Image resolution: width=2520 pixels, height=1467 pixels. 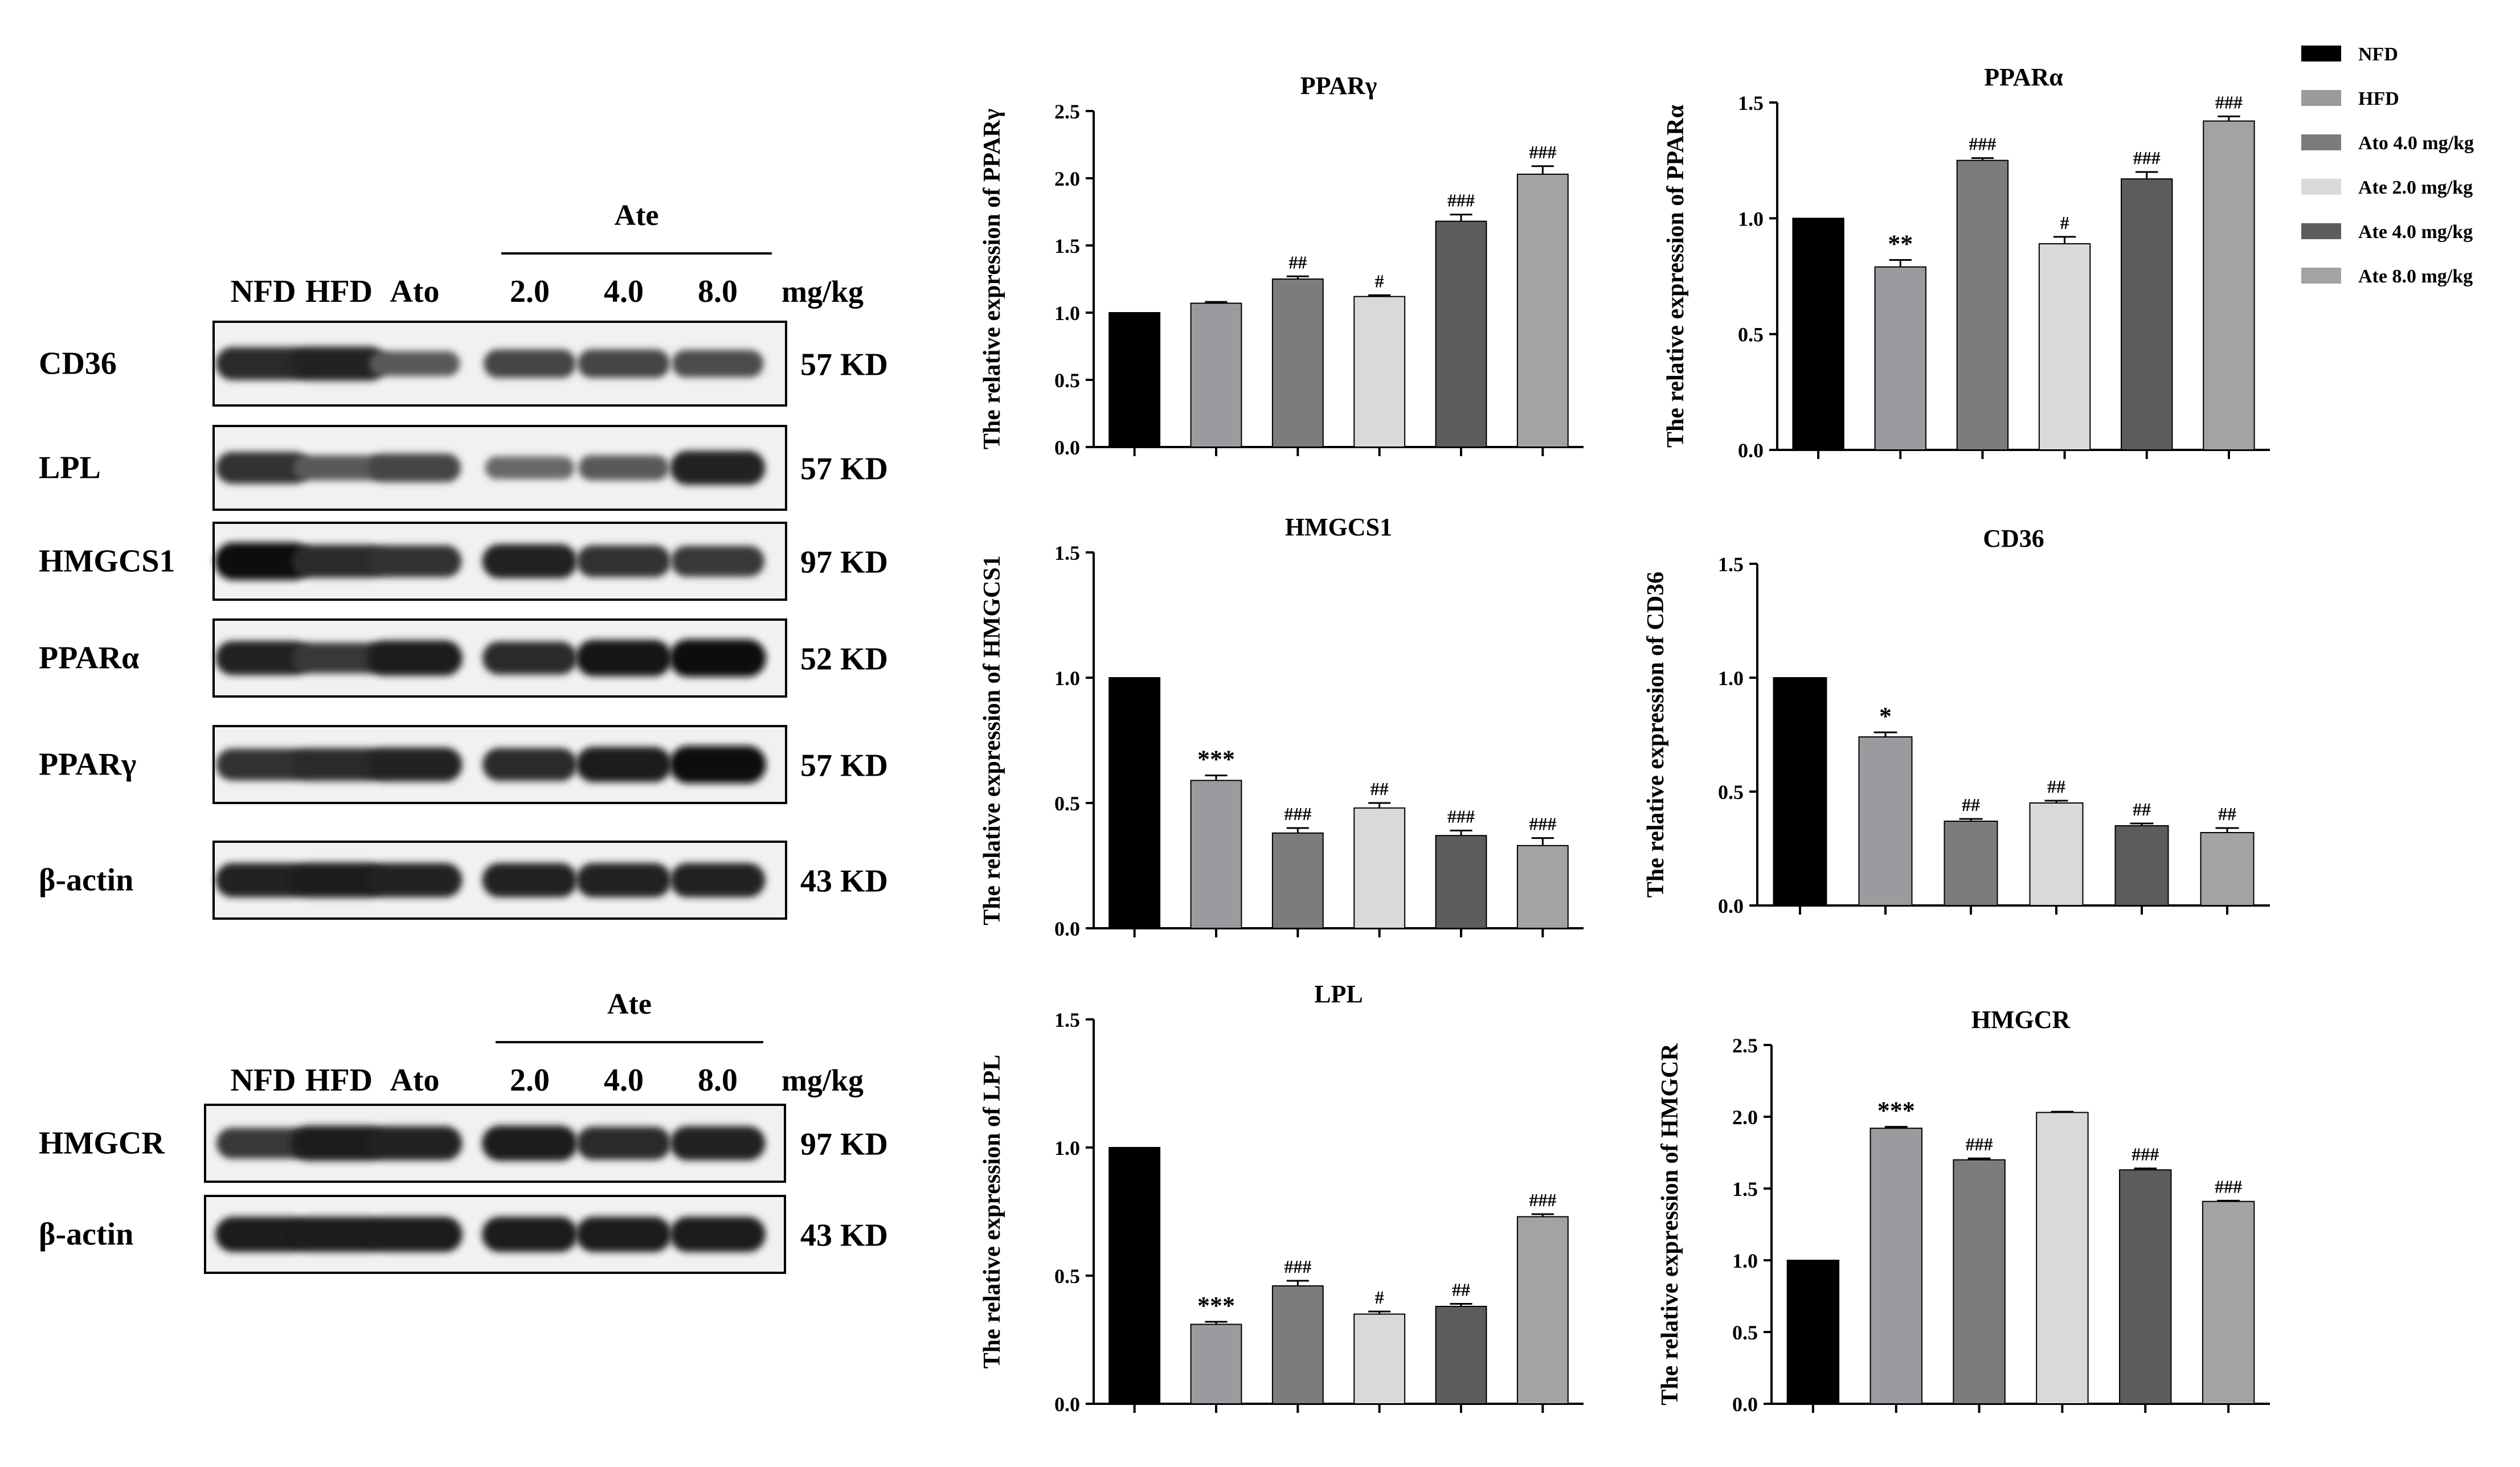 What do you see at coordinates (844, 881) in the screenshot?
I see `blot-size-label: 43 KD` at bounding box center [844, 881].